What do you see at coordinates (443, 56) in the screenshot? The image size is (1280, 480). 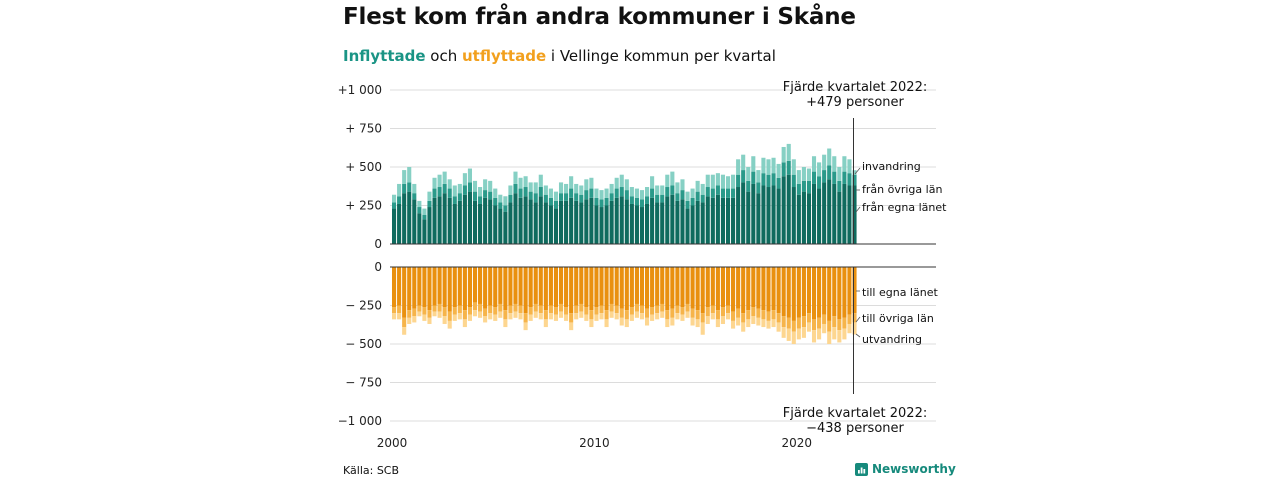 I see `subtitle-and-word: och` at bounding box center [443, 56].